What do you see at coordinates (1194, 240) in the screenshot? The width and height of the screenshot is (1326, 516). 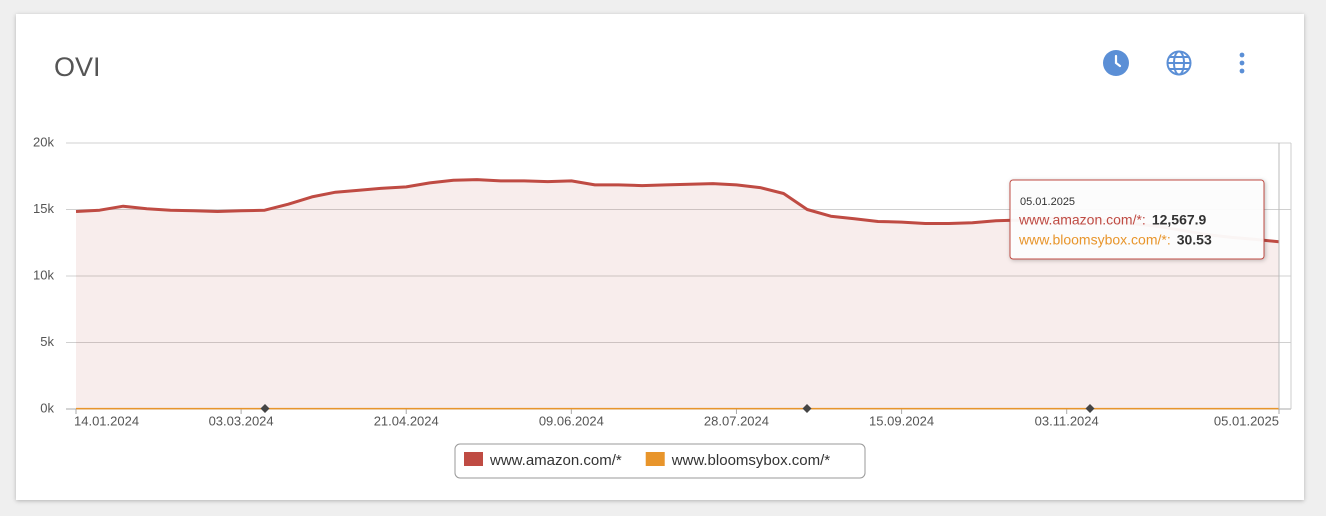 I see `tooltip-value: 30.53` at bounding box center [1194, 240].